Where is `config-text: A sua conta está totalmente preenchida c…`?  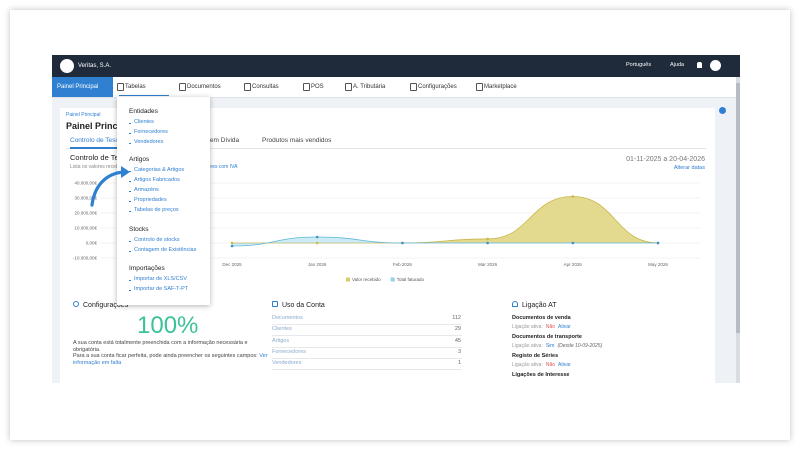
config-text: A sua conta está totalmente preenchida c… is located at coordinates (160, 347).